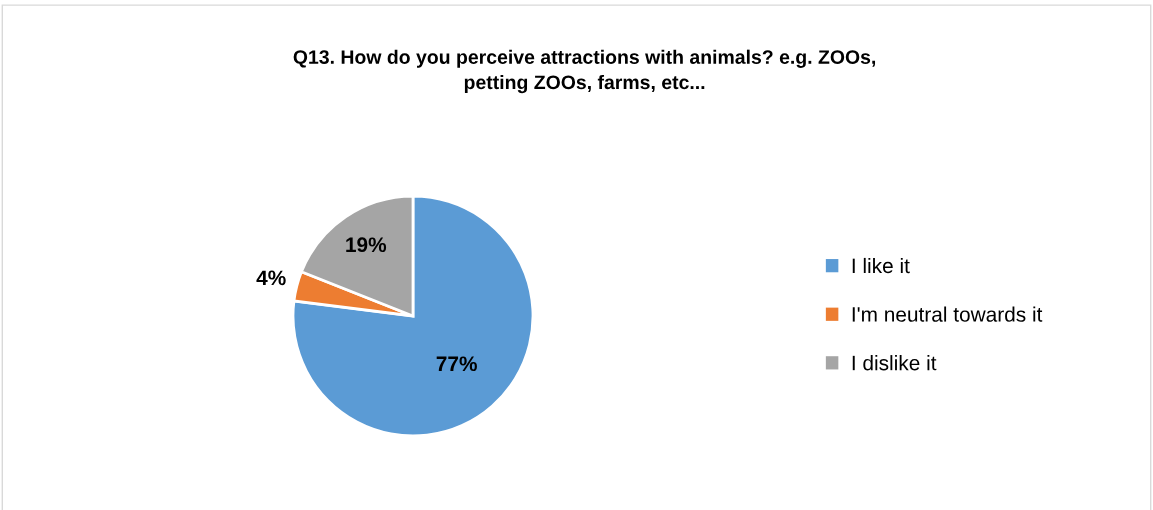 The height and width of the screenshot is (510, 1153). Describe the element at coordinates (881, 265) in the screenshot. I see `legend-label: I like it` at that location.